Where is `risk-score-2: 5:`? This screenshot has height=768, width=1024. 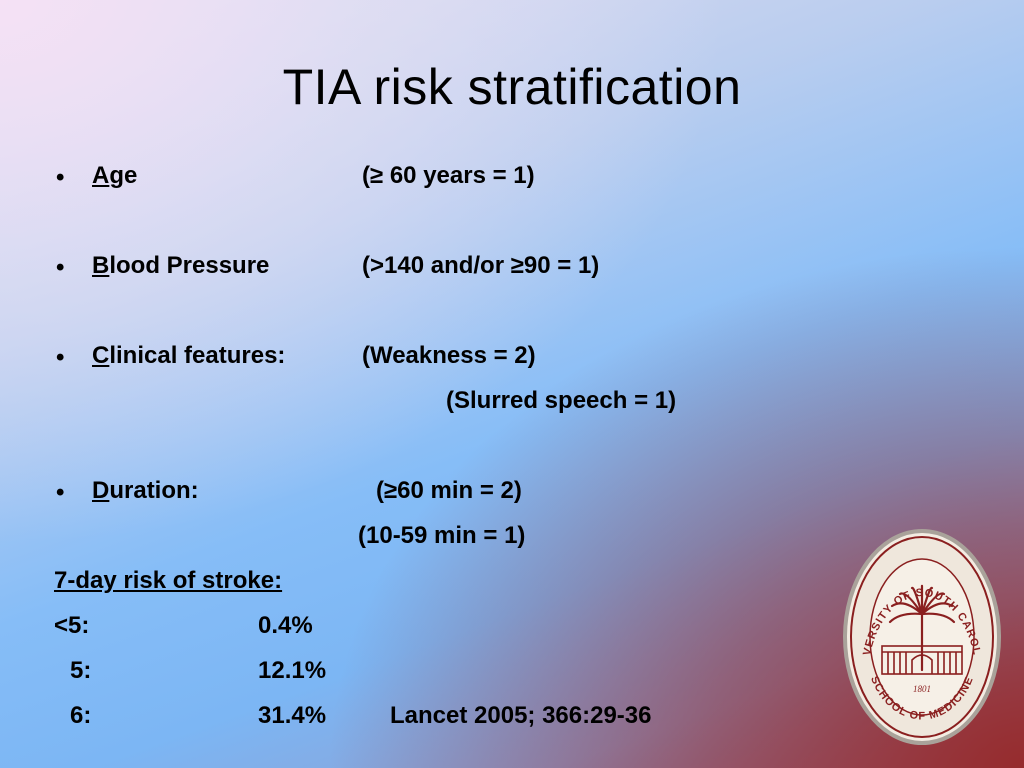
risk-score-2: 5: is located at coordinates (81, 670).